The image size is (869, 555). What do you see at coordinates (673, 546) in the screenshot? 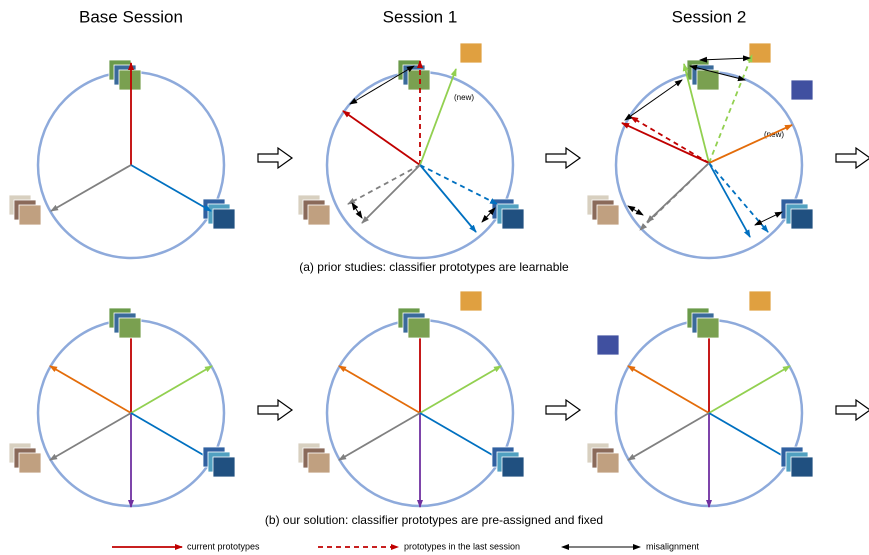
I see `legend-label: misalignment` at bounding box center [673, 546].